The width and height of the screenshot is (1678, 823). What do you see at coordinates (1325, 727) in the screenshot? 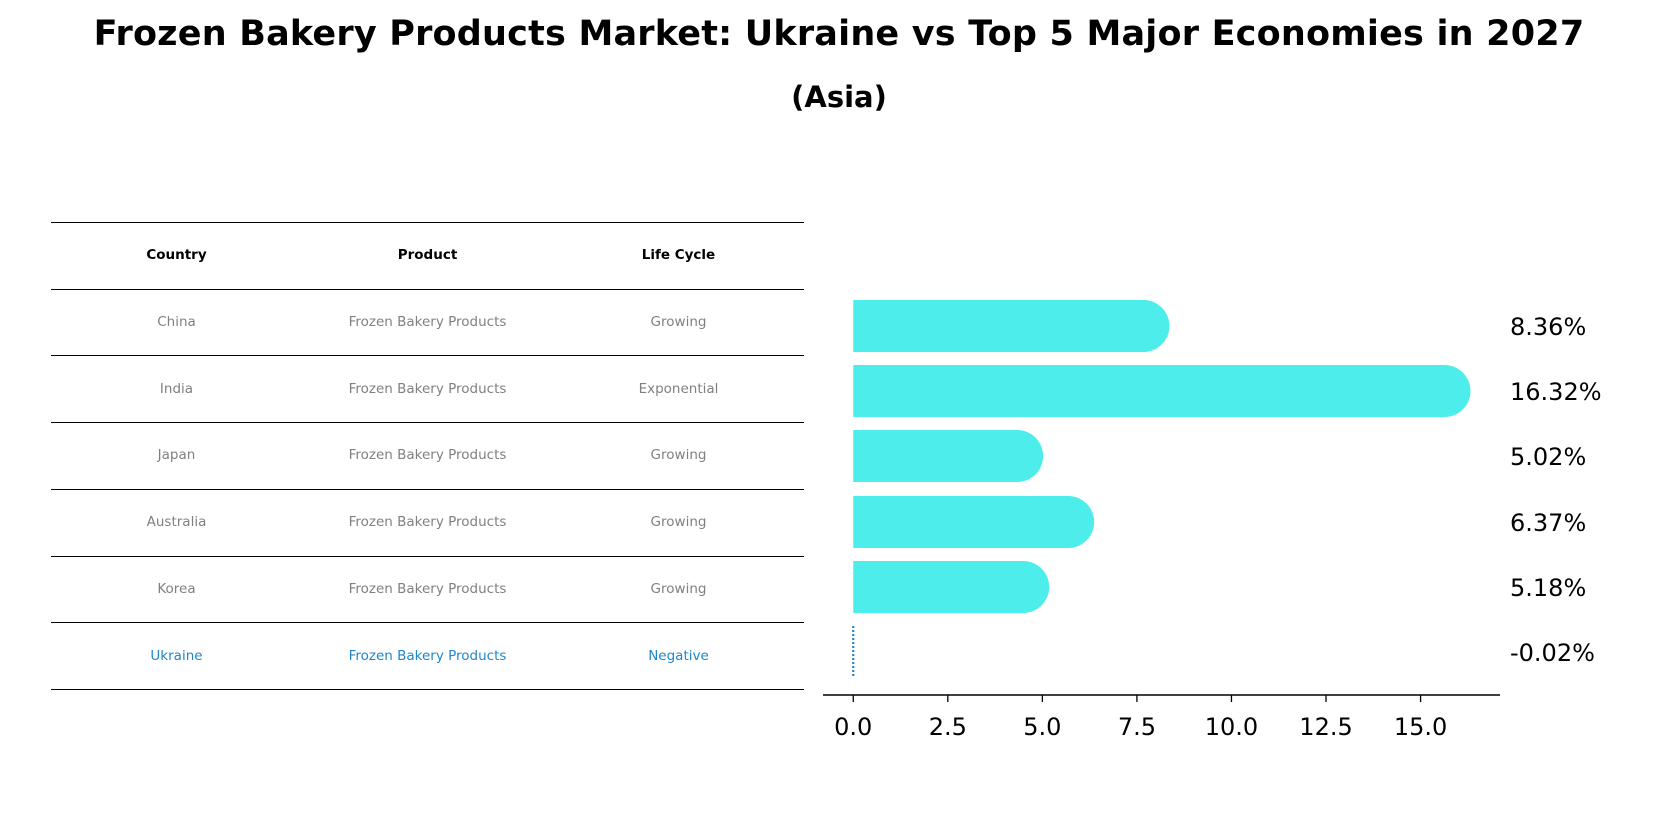
I see `x-tick-label: 12.5` at bounding box center [1325, 727].